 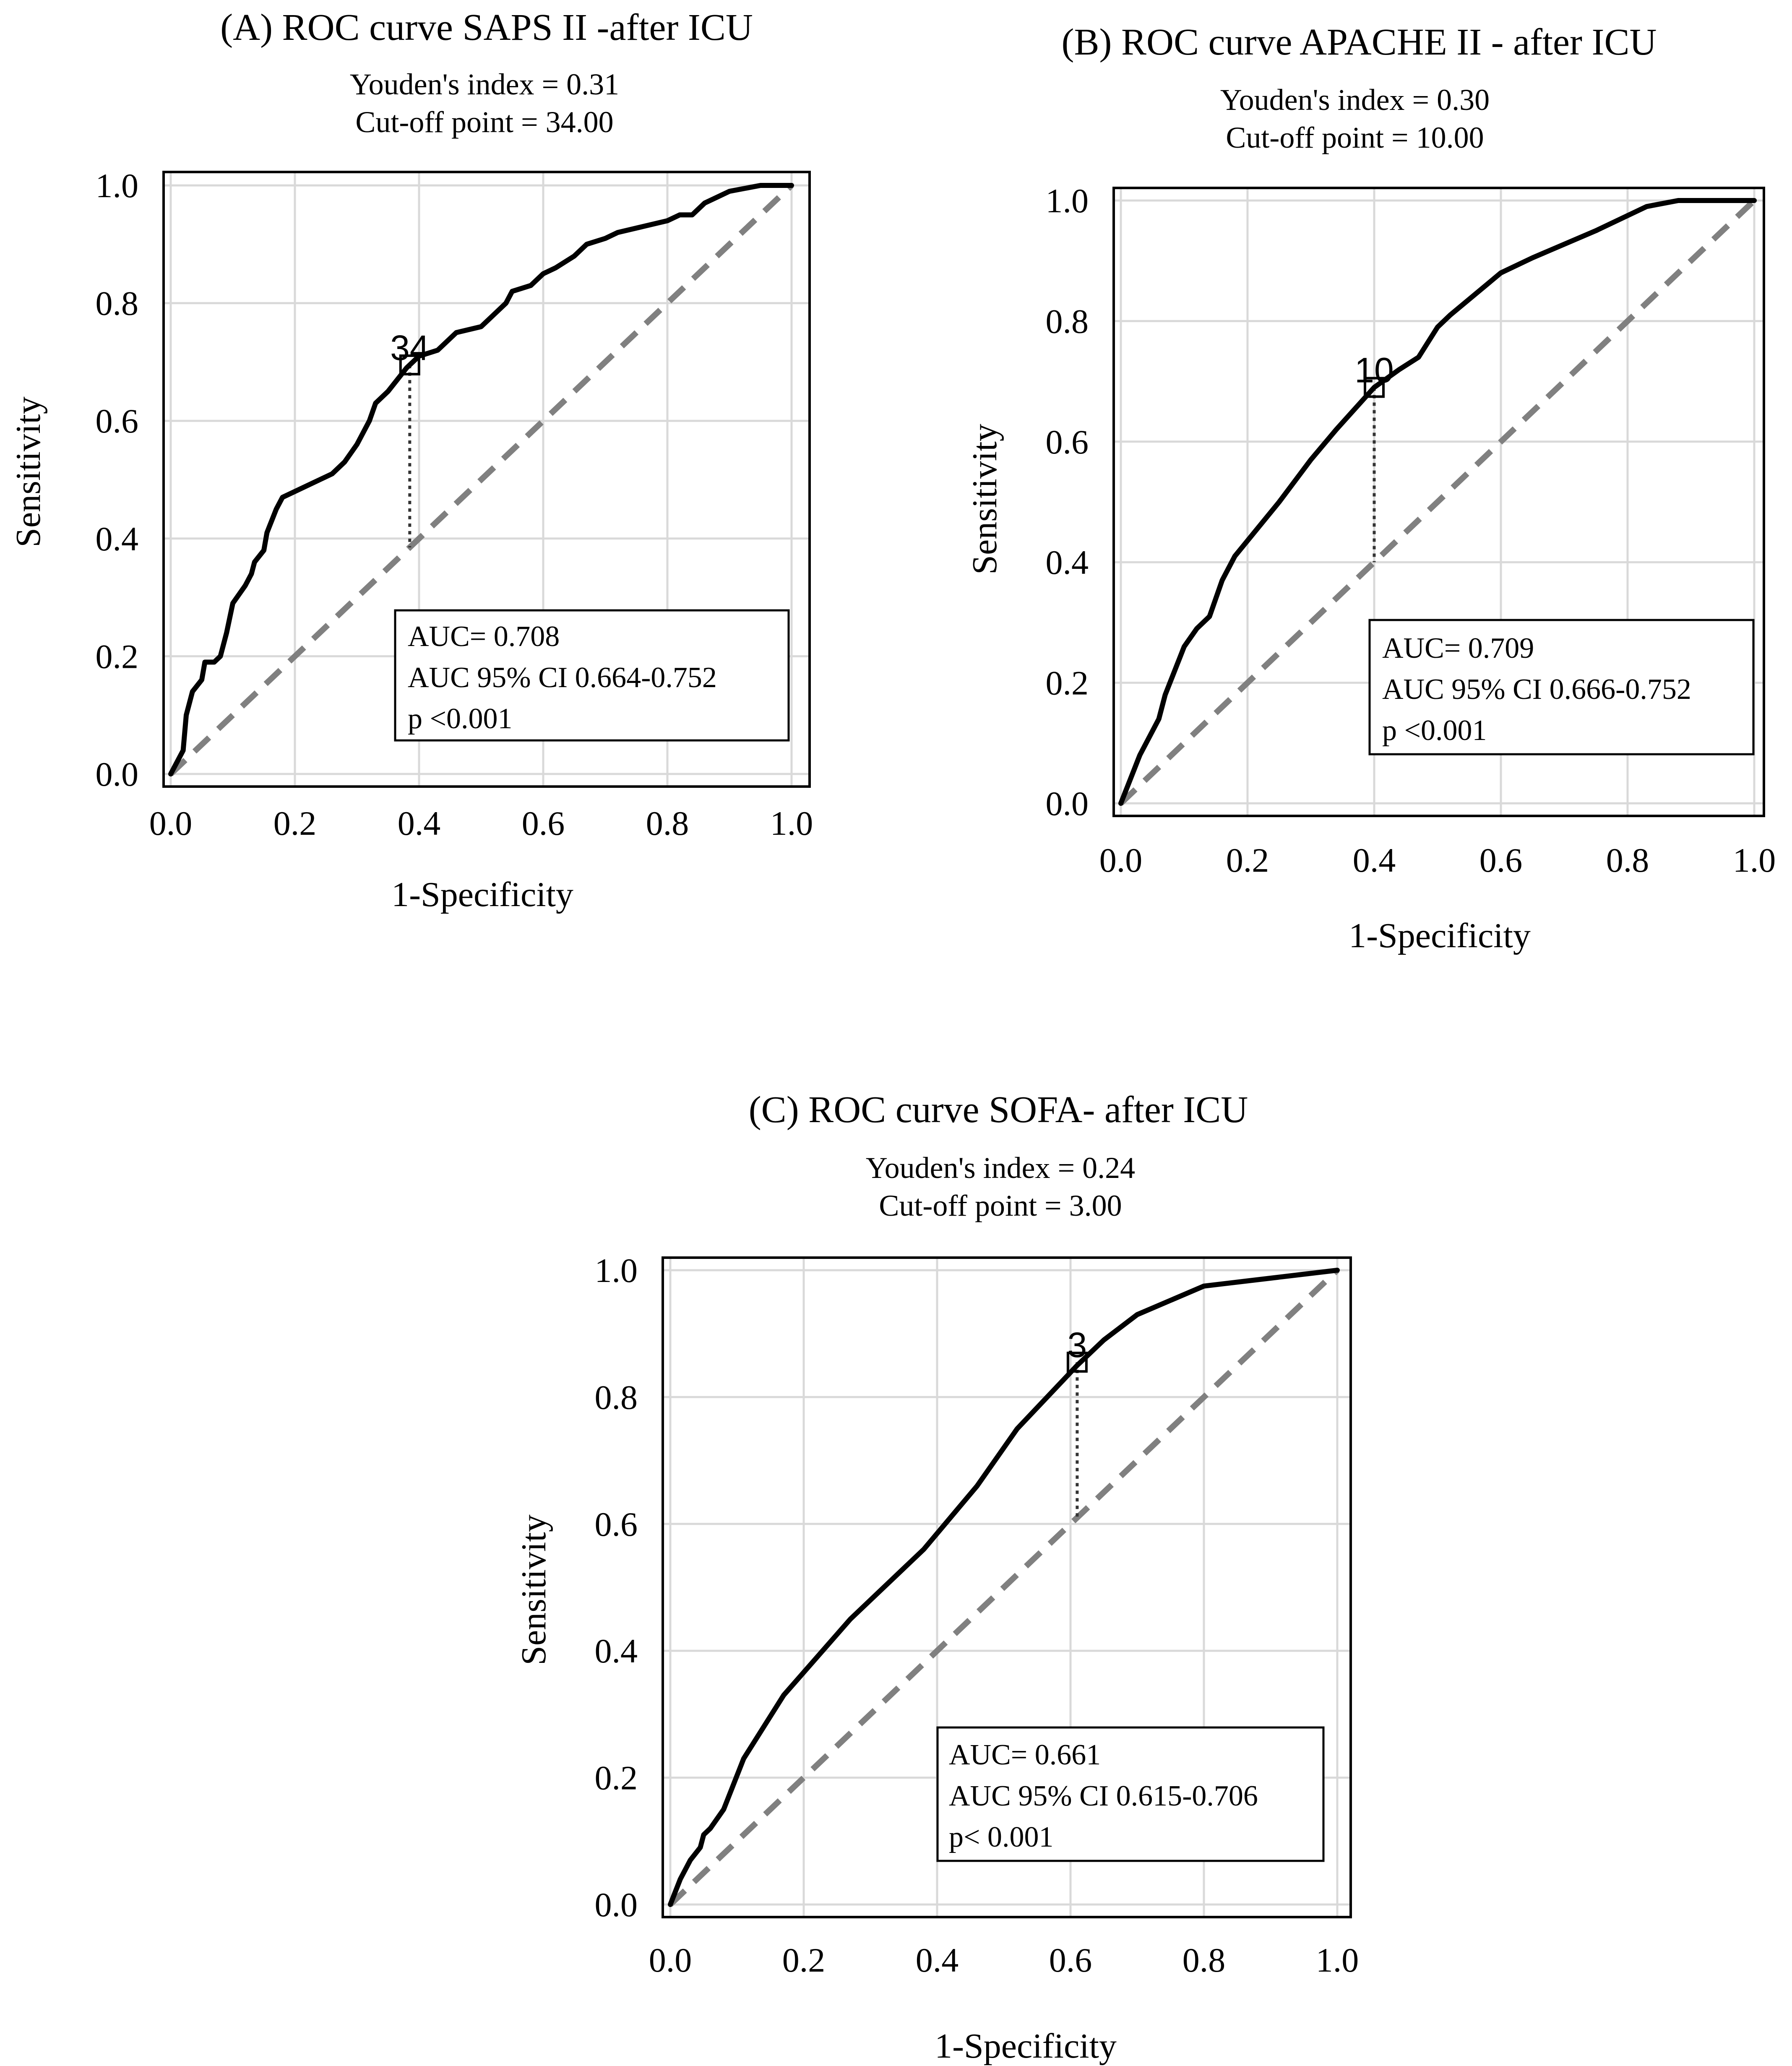 What do you see at coordinates (1374, 370) in the screenshot?
I see `cutoff-marker-label: 10` at bounding box center [1374, 370].